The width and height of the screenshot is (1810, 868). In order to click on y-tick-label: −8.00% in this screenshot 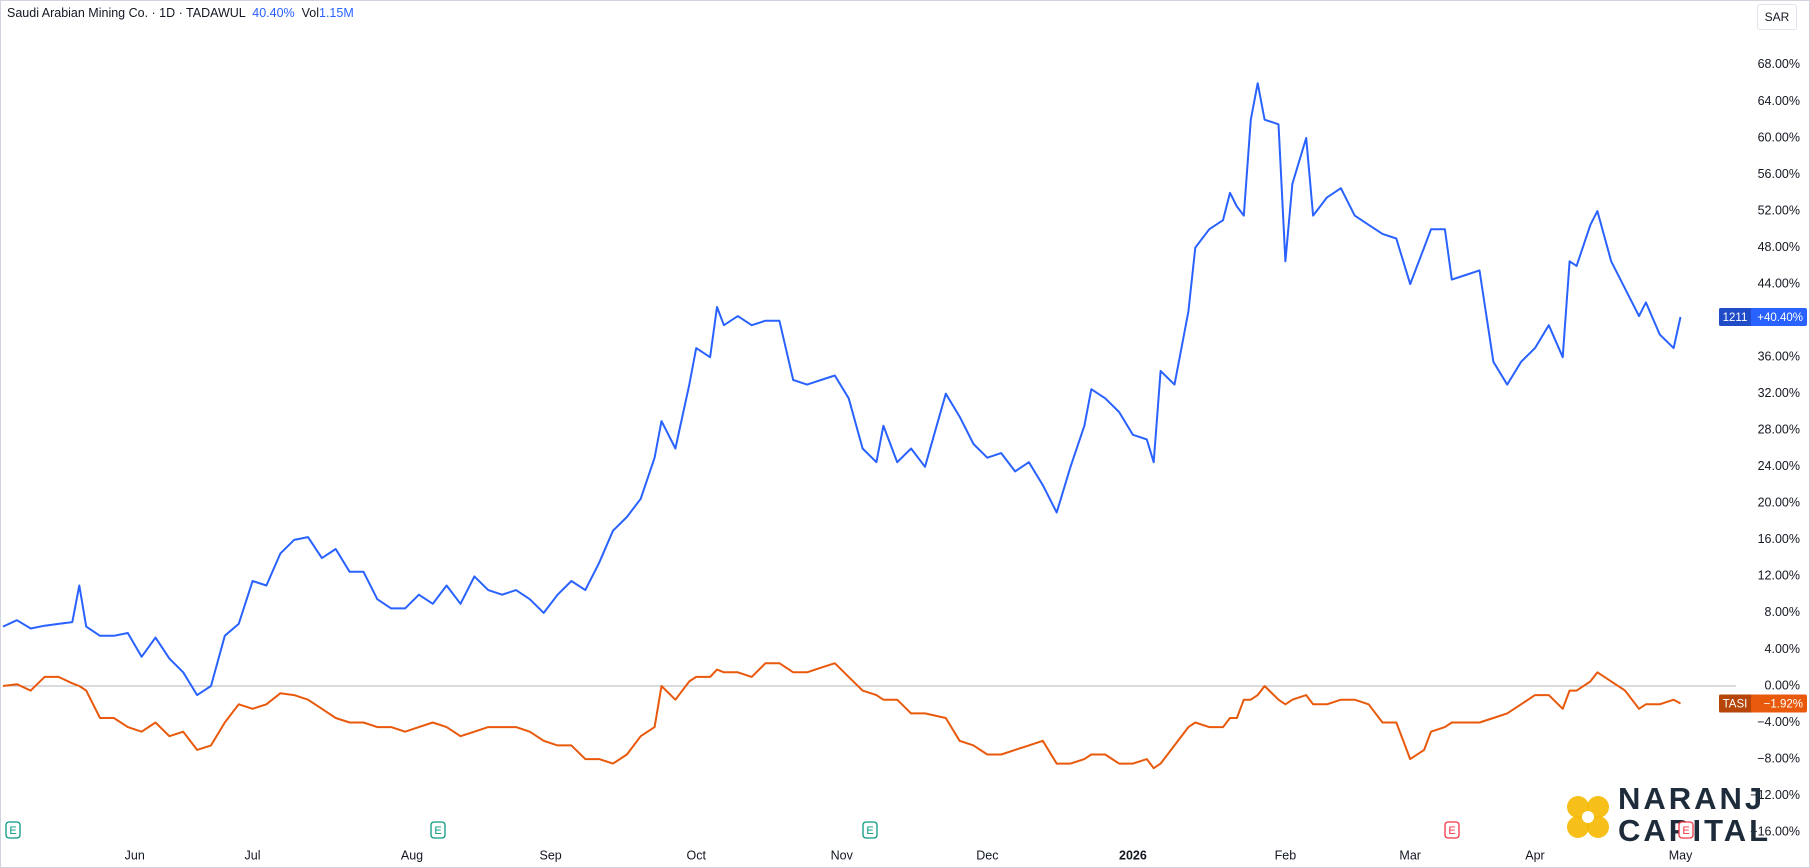, I will do `click(1778, 758)`.